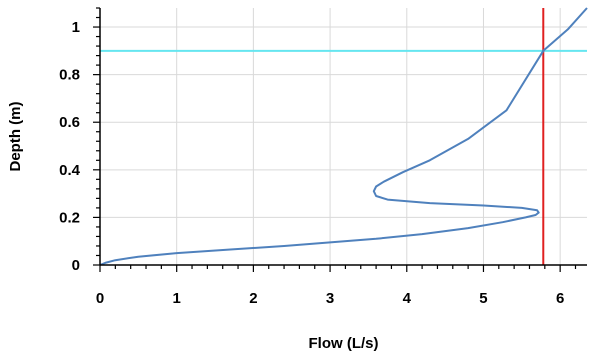 This screenshot has height=358, width=590. What do you see at coordinates (69, 217) in the screenshot?
I see `y-tick-label-1: 0.2` at bounding box center [69, 217].